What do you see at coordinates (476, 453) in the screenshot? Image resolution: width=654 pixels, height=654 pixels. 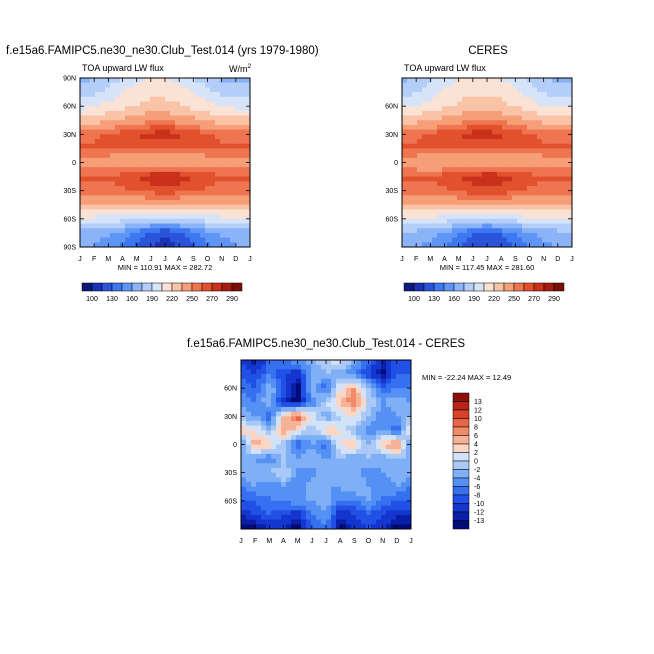 I see `colorbar-label: 2` at bounding box center [476, 453].